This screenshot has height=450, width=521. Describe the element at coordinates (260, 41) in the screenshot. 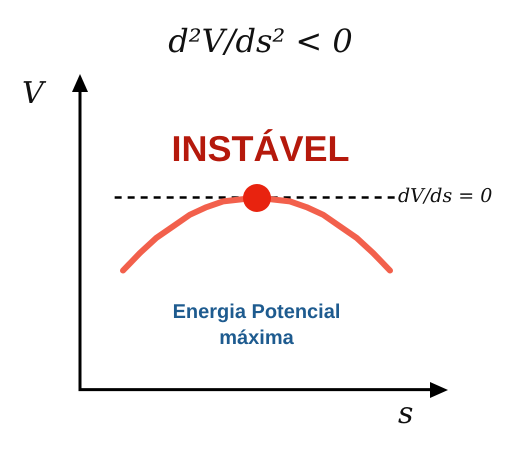

I see `chart-title: d²V/ds² < 0` at that location.